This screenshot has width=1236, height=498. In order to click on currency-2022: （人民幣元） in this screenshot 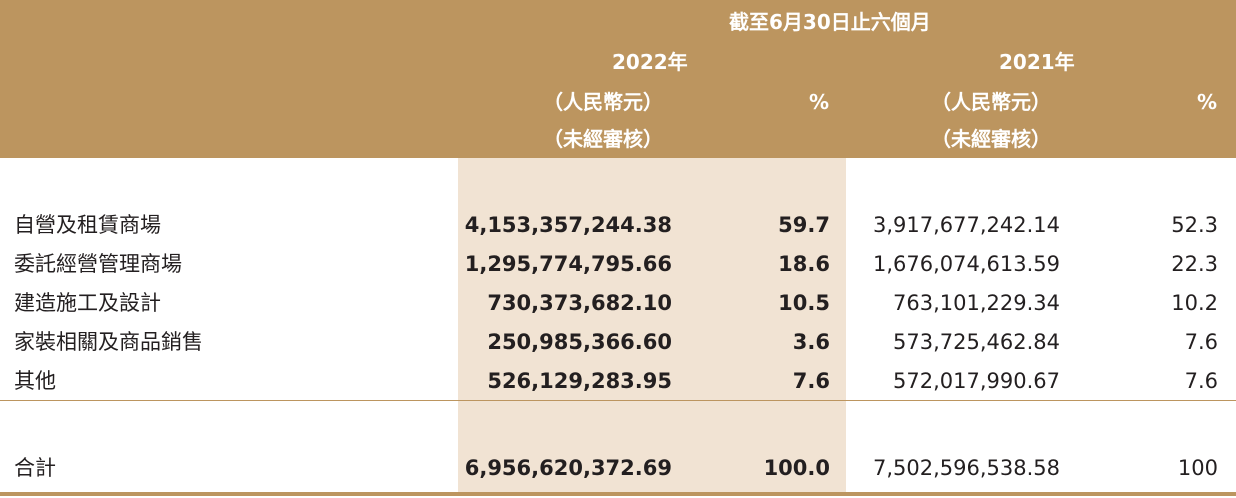, I will do `click(603, 102)`.